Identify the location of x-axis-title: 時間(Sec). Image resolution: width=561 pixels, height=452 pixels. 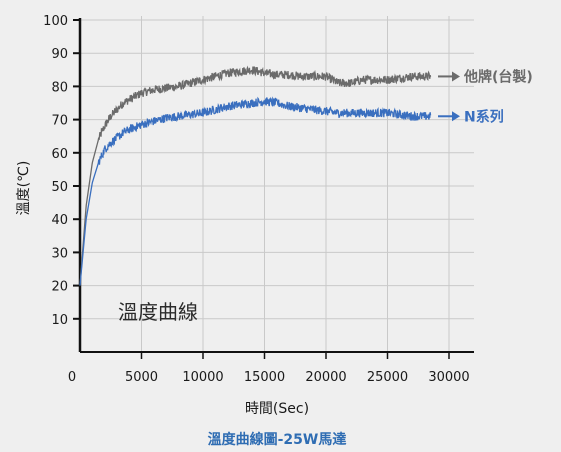
(277, 409).